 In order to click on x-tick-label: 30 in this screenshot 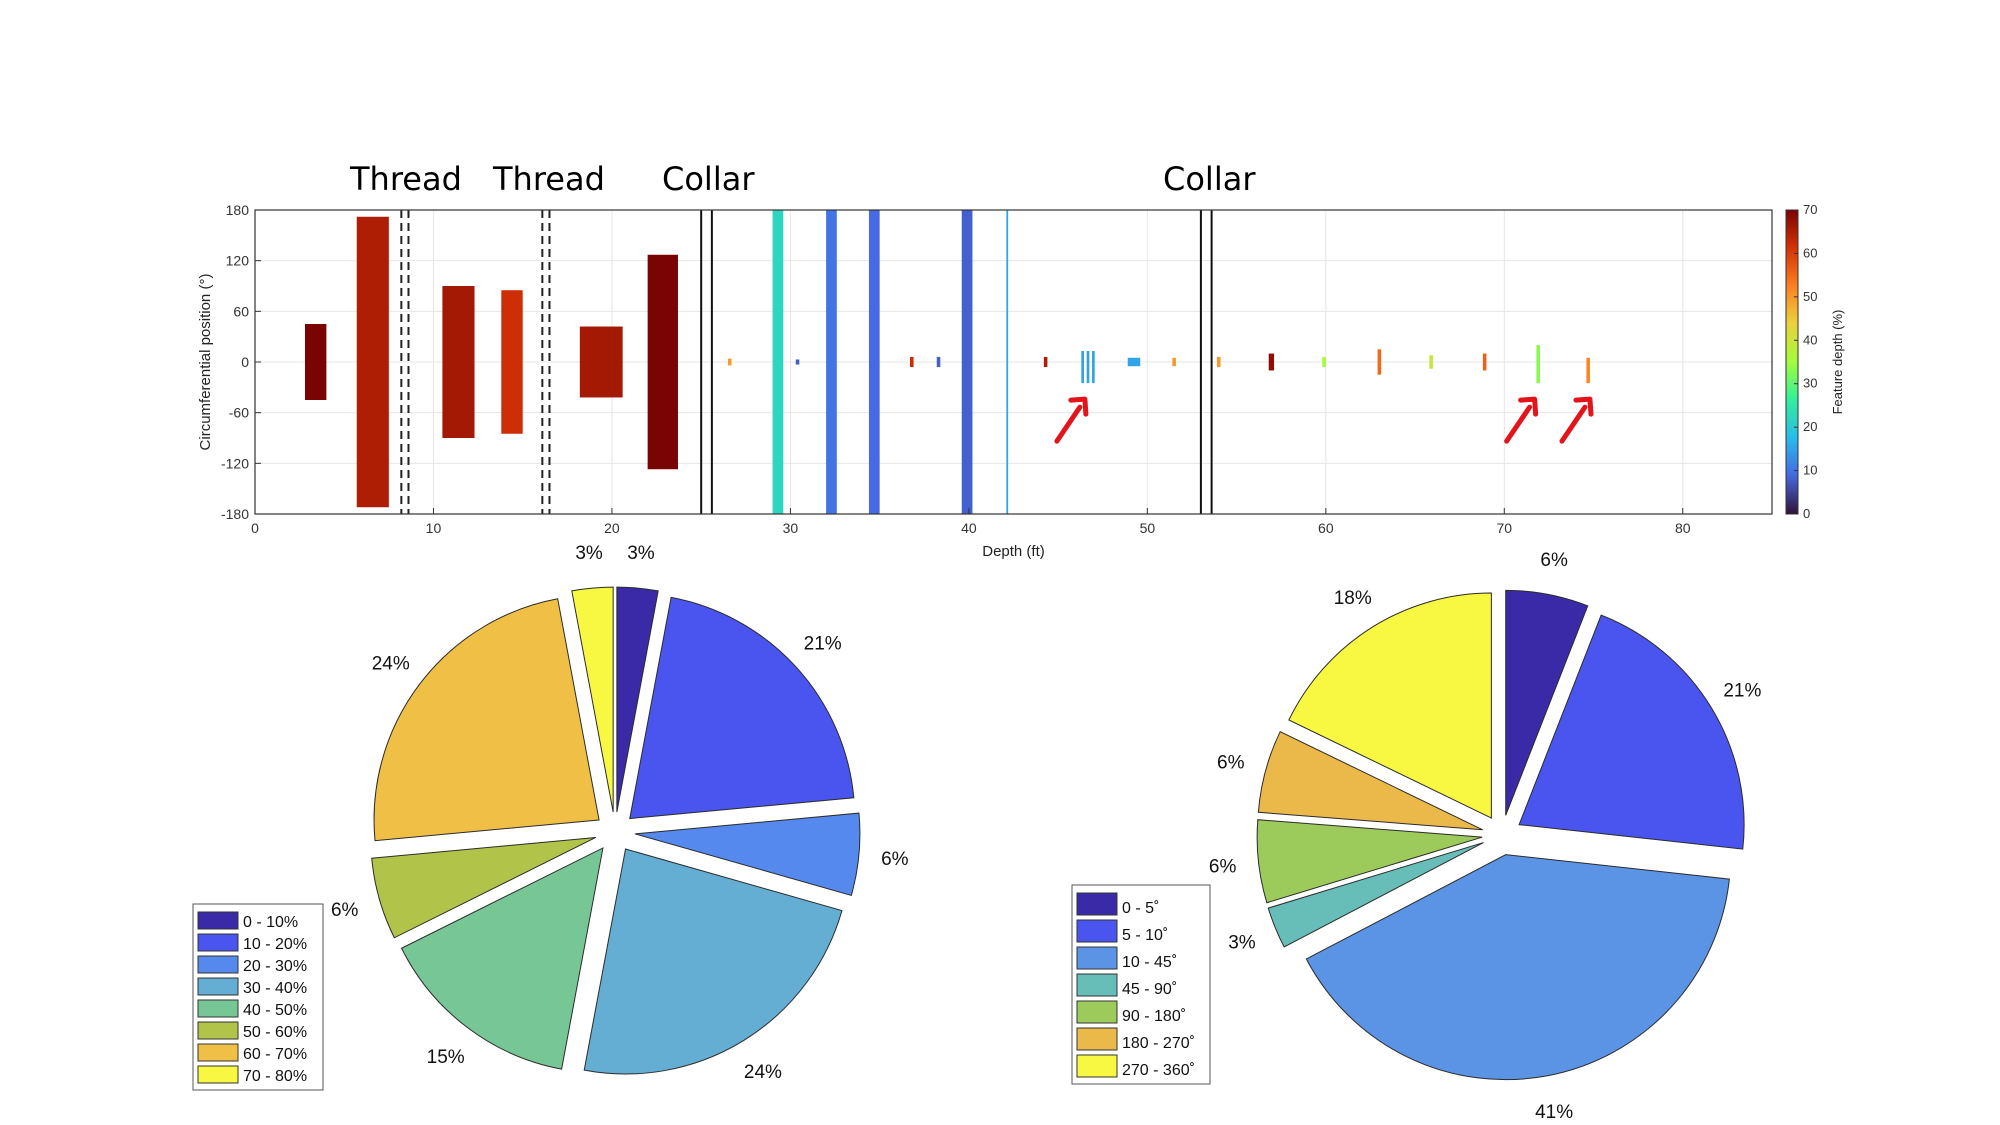, I will do `click(791, 528)`.